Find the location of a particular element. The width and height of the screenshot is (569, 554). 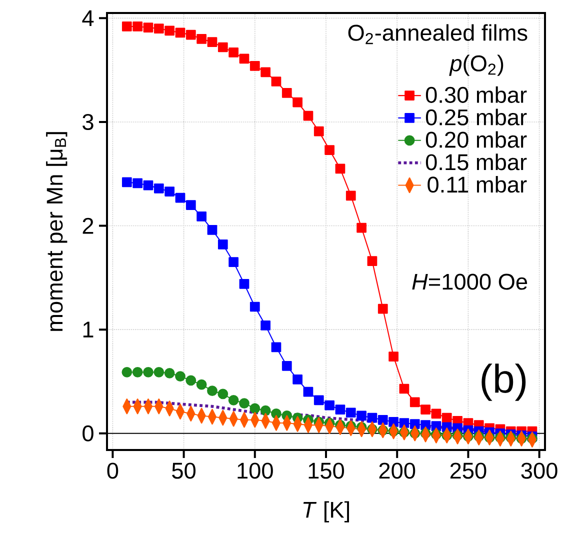

legend-label: 0.20 mbar is located at coordinates (476, 139).